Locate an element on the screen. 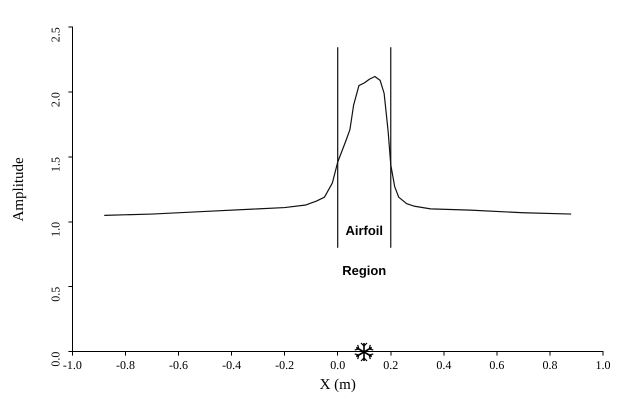  annotation: Region is located at coordinates (364, 270).